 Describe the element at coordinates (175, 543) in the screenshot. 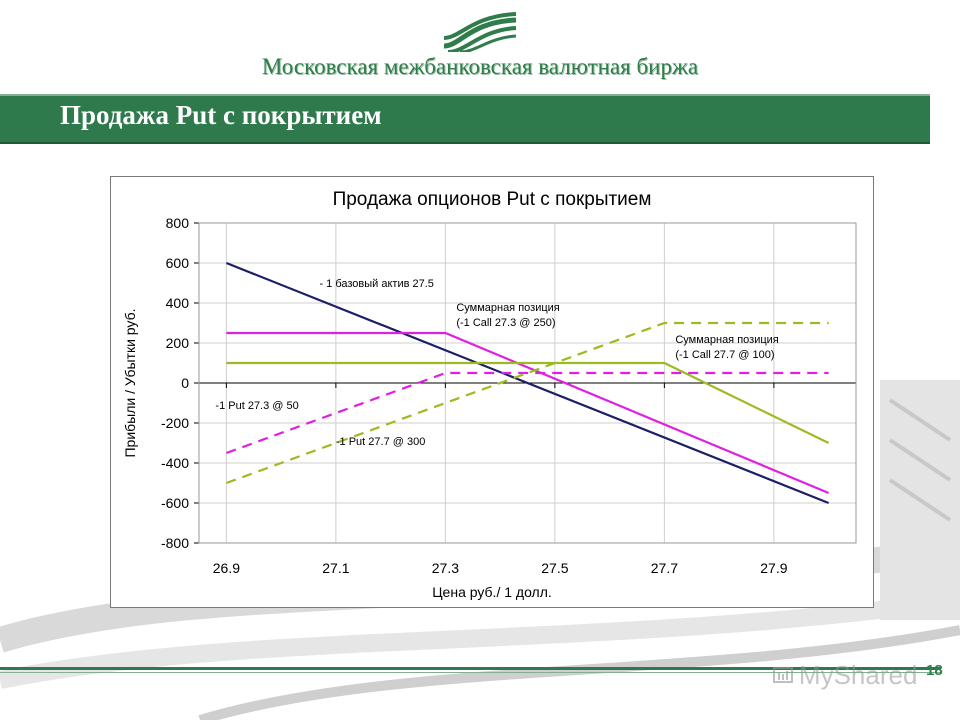

I see `y-tick-label: -800` at that location.